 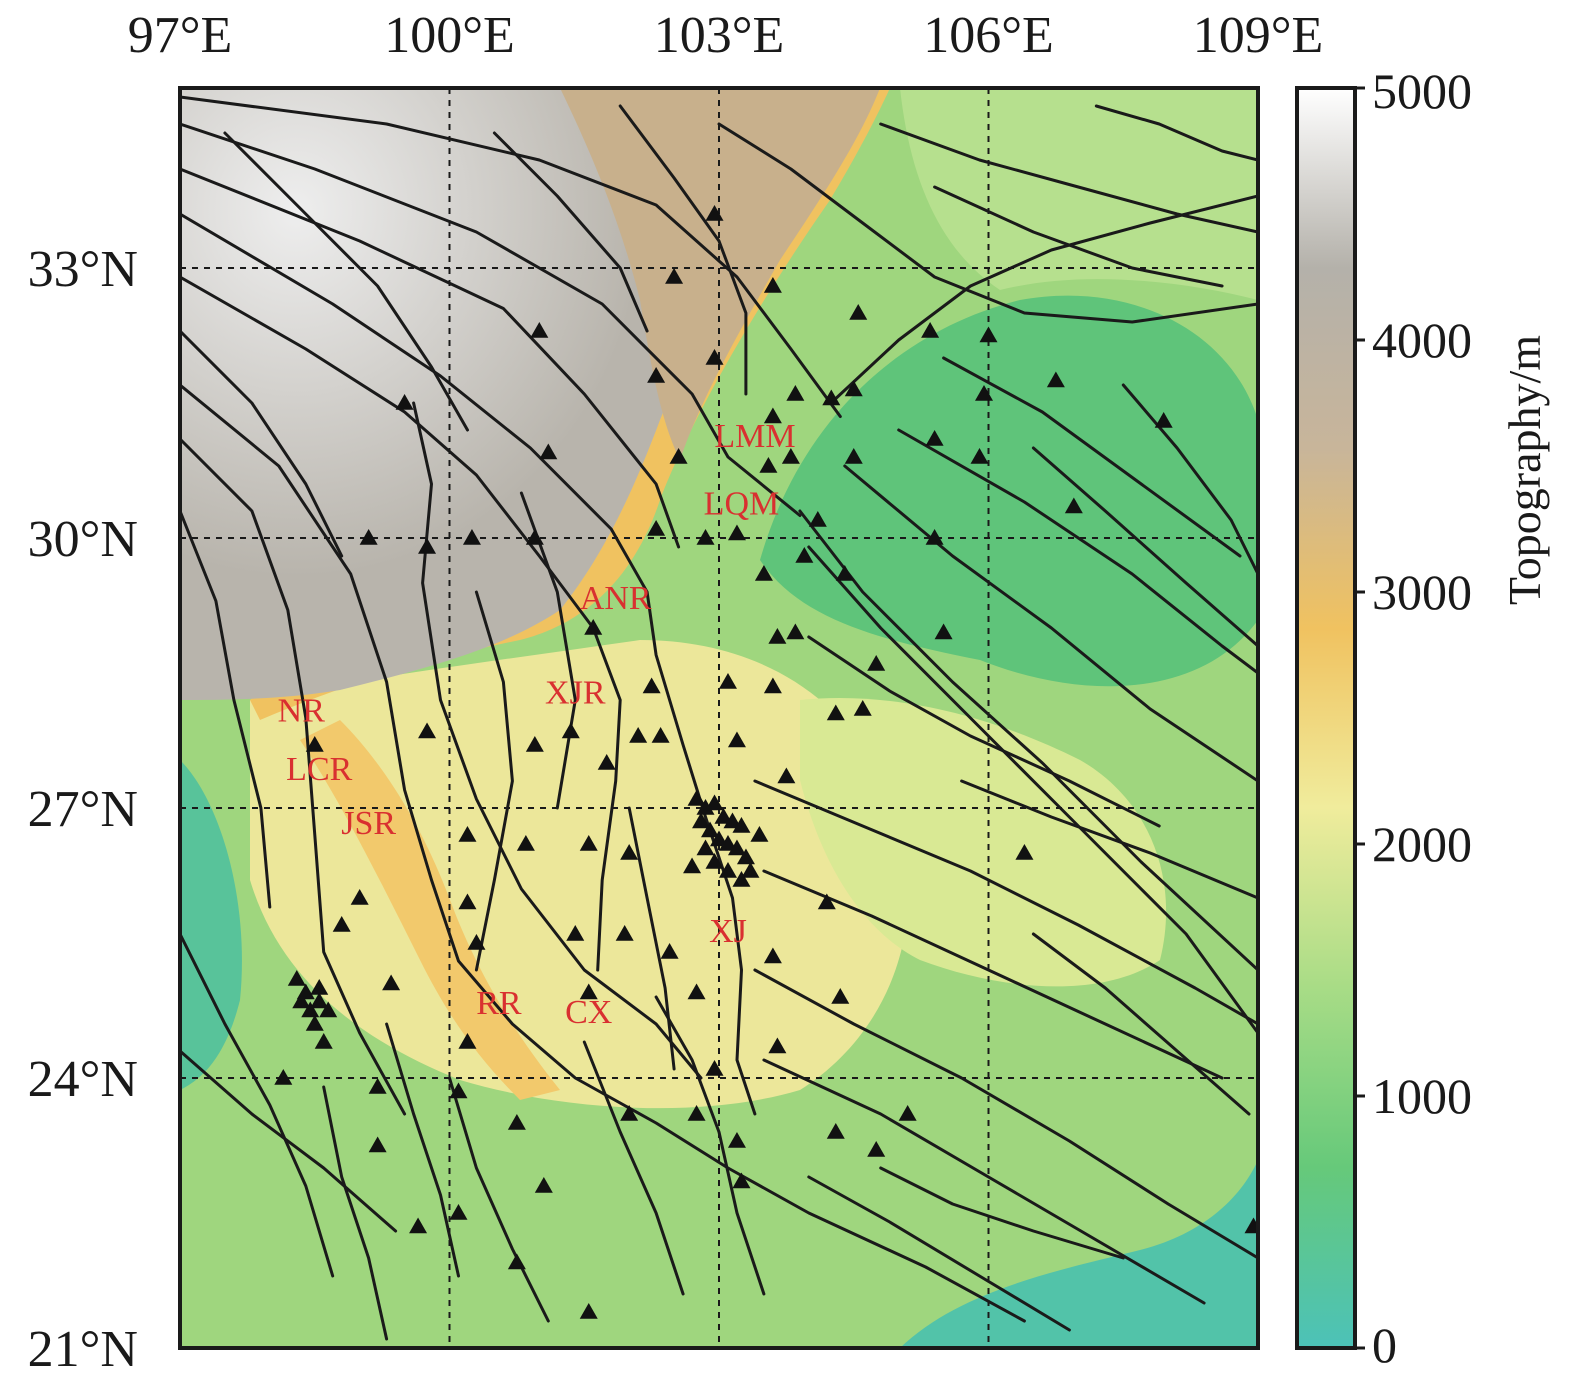 What do you see at coordinates (575, 692) in the screenshot?
I see `region-label-xjr: XJR` at bounding box center [575, 692].